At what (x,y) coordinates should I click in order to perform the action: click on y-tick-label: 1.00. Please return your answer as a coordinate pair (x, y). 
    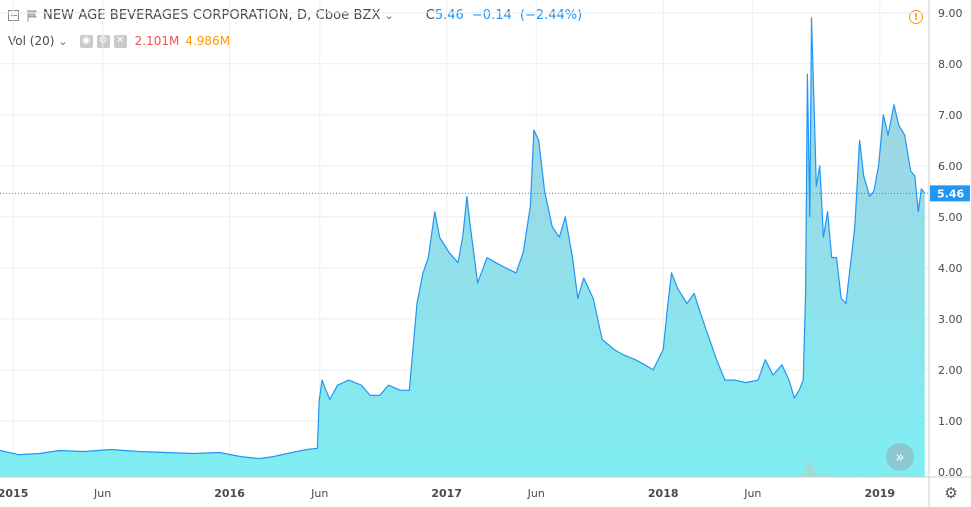
    Looking at the image, I should click on (950, 421).